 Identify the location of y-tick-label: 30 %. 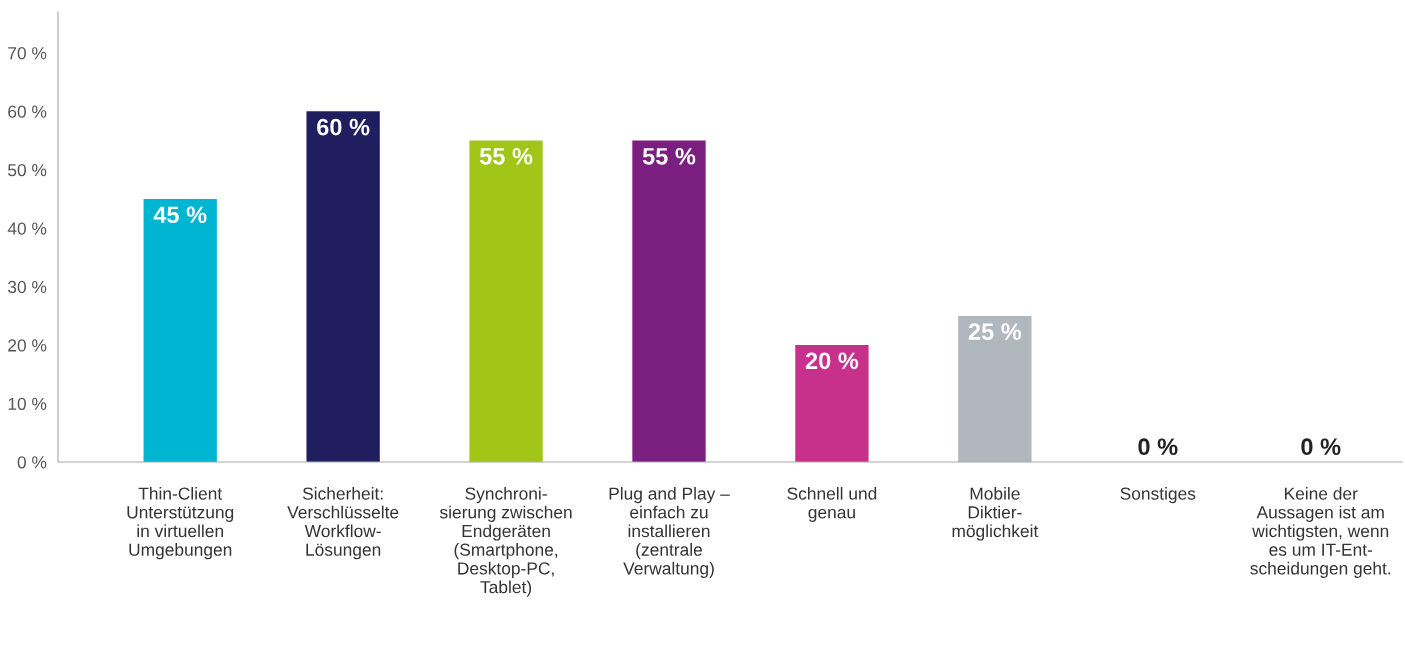
(27, 287).